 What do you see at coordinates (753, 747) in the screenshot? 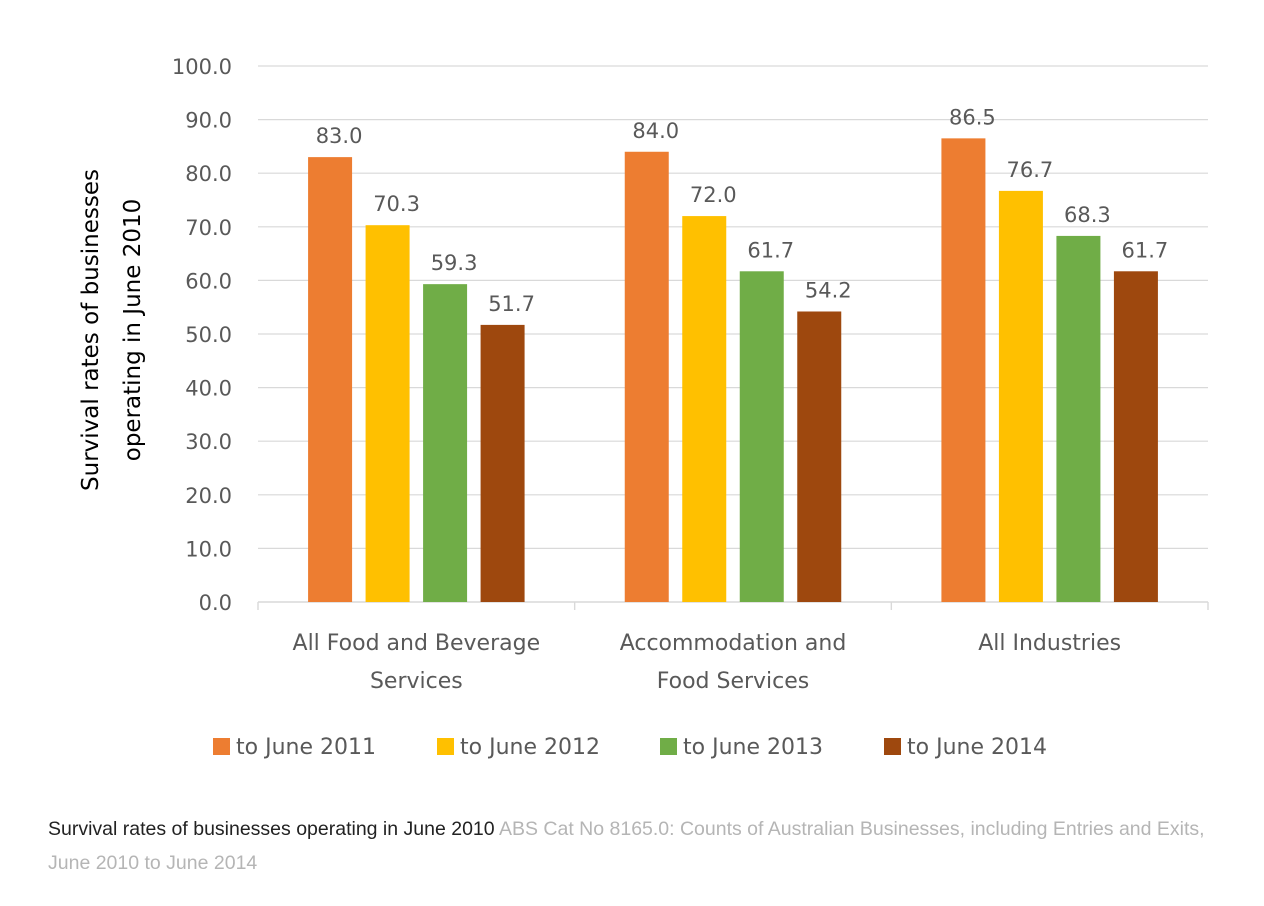
I see `legend-label: to June 2013` at bounding box center [753, 747].